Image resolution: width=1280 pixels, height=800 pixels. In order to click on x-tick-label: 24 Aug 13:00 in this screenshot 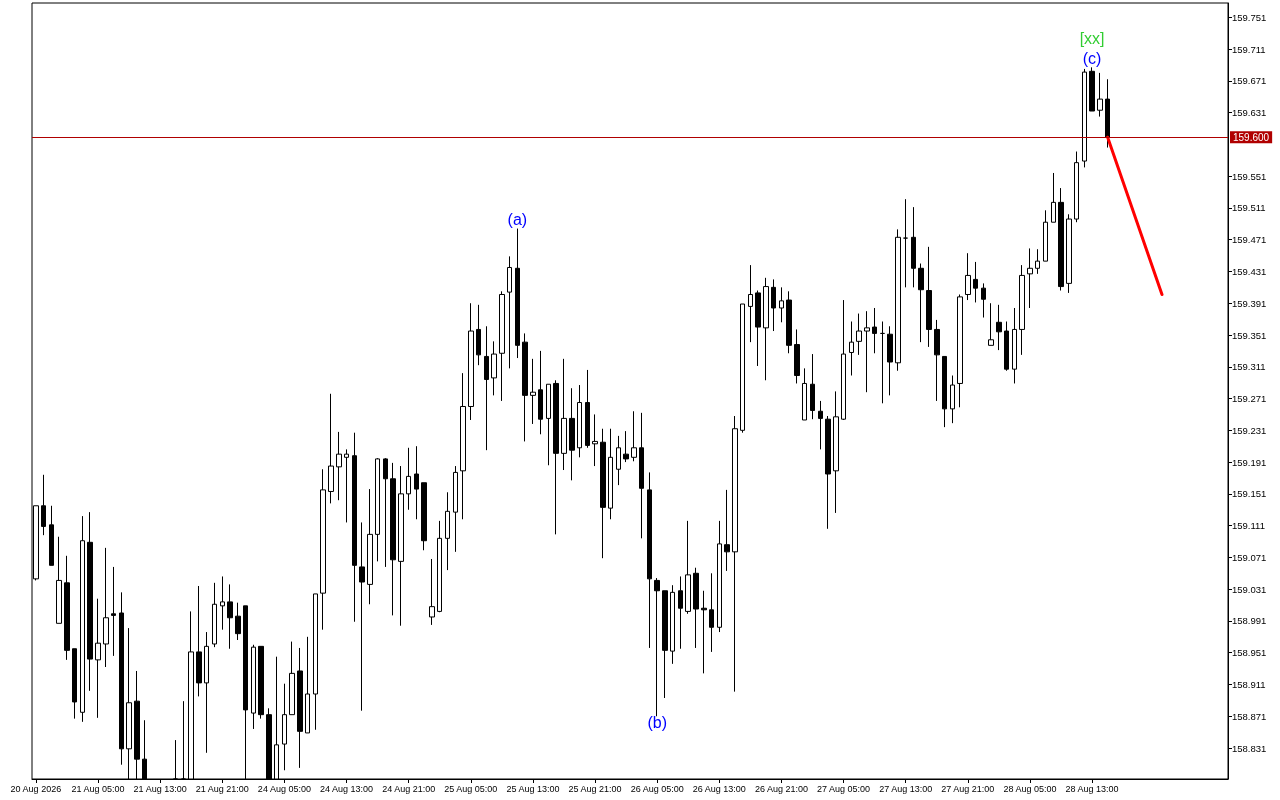, I will do `click(347, 788)`.